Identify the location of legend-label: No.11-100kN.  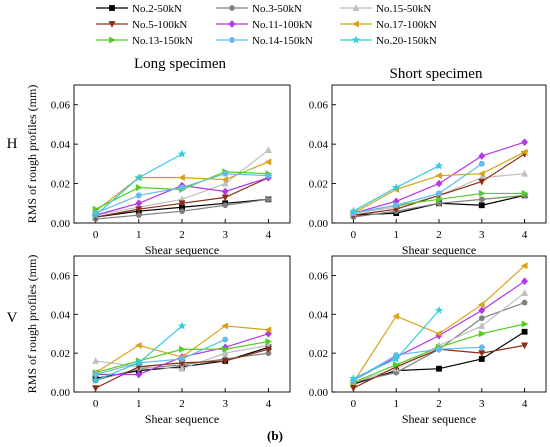
(282, 25).